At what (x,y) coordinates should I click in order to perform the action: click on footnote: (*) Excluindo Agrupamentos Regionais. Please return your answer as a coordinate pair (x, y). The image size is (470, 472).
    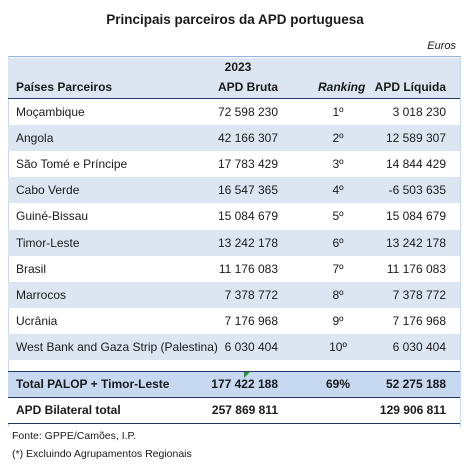
    Looking at the image, I should click on (102, 454).